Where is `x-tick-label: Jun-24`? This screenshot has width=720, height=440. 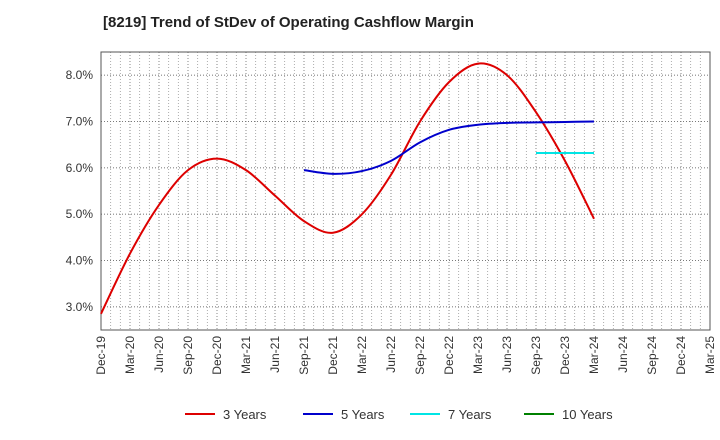 x-tick-label: Jun-24 is located at coordinates (623, 354).